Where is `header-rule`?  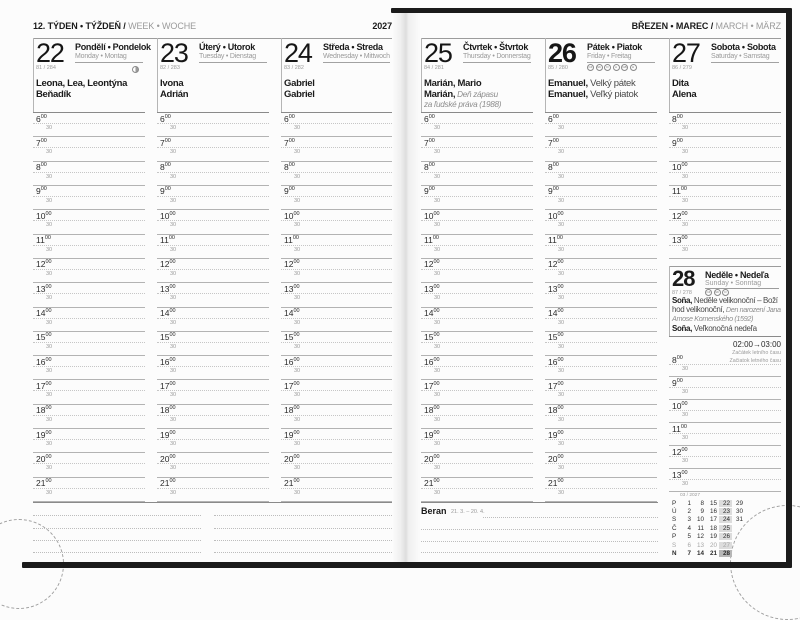
header-rule is located at coordinates (601, 38).